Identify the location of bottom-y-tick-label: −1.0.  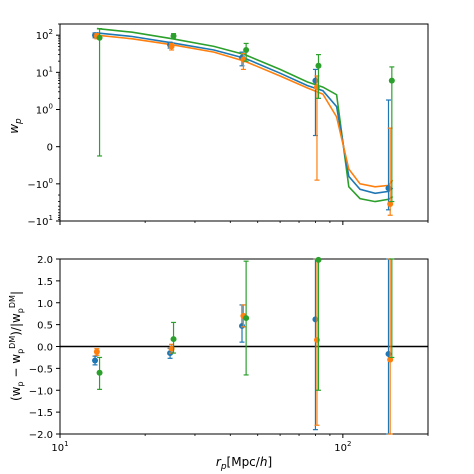
(41, 391).